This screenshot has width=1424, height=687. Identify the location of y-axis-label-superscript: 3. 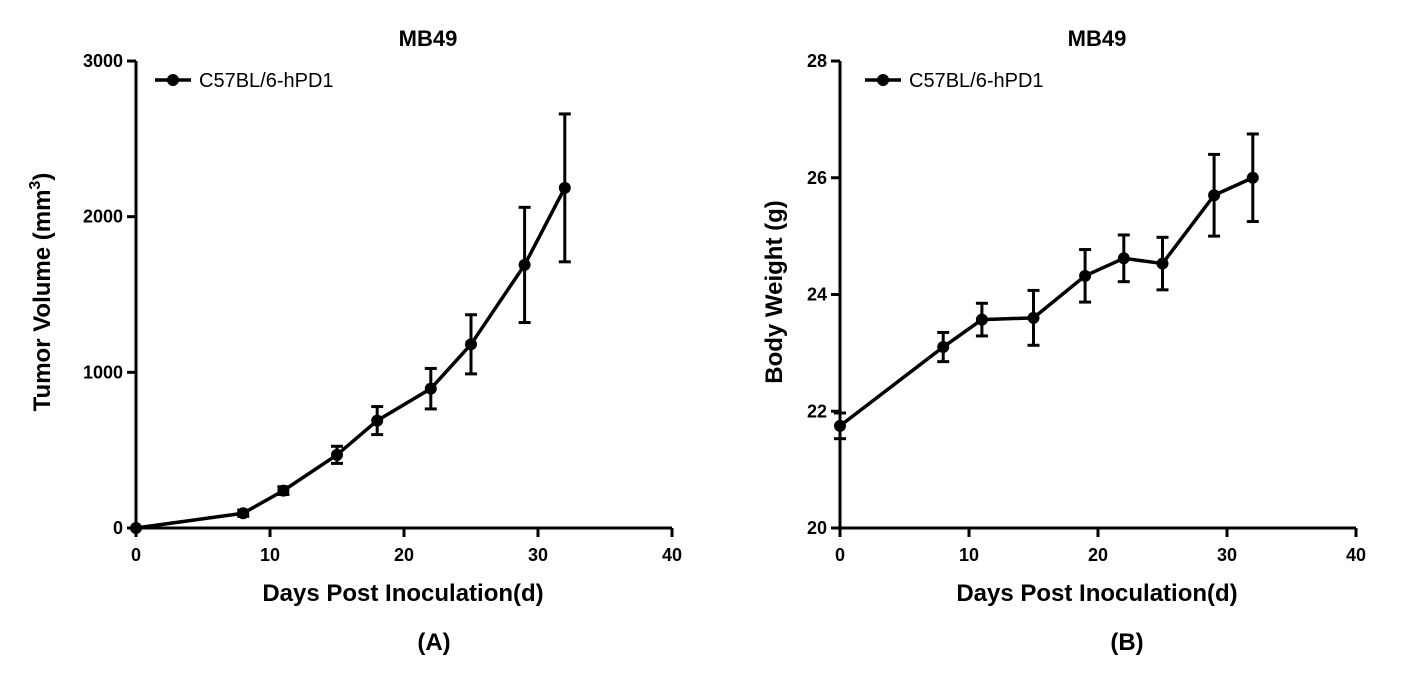
(35, 185).